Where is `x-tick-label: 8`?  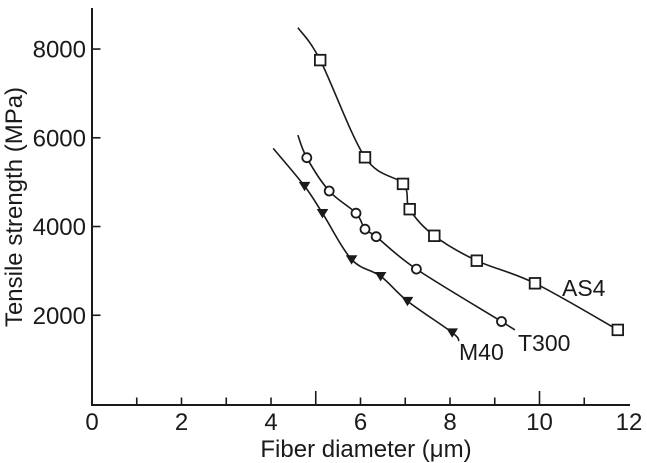 x-tick-label: 8 is located at coordinates (449, 422).